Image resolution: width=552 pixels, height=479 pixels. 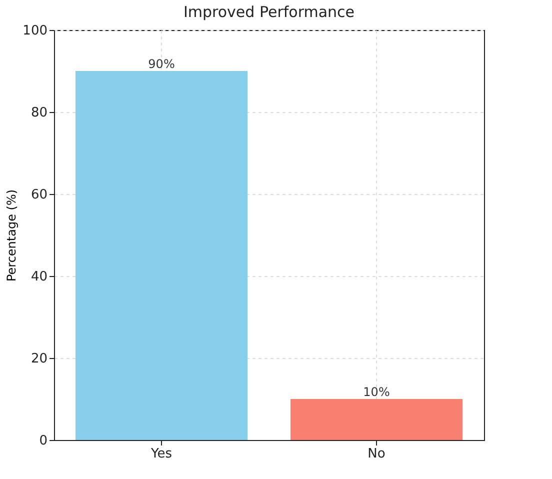 I want to click on x-tick-label: Yes, so click(x=161, y=454).